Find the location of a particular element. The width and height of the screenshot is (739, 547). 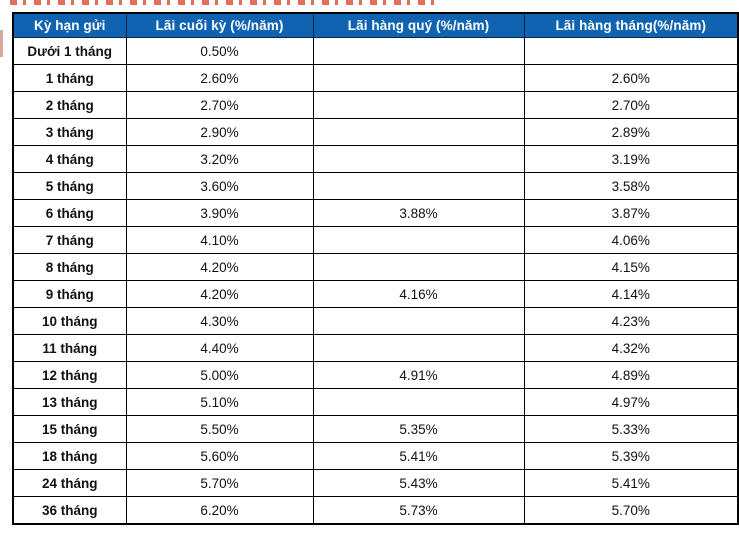

table-row: 10 tháng 4.30% 4.23% is located at coordinates (375, 321).